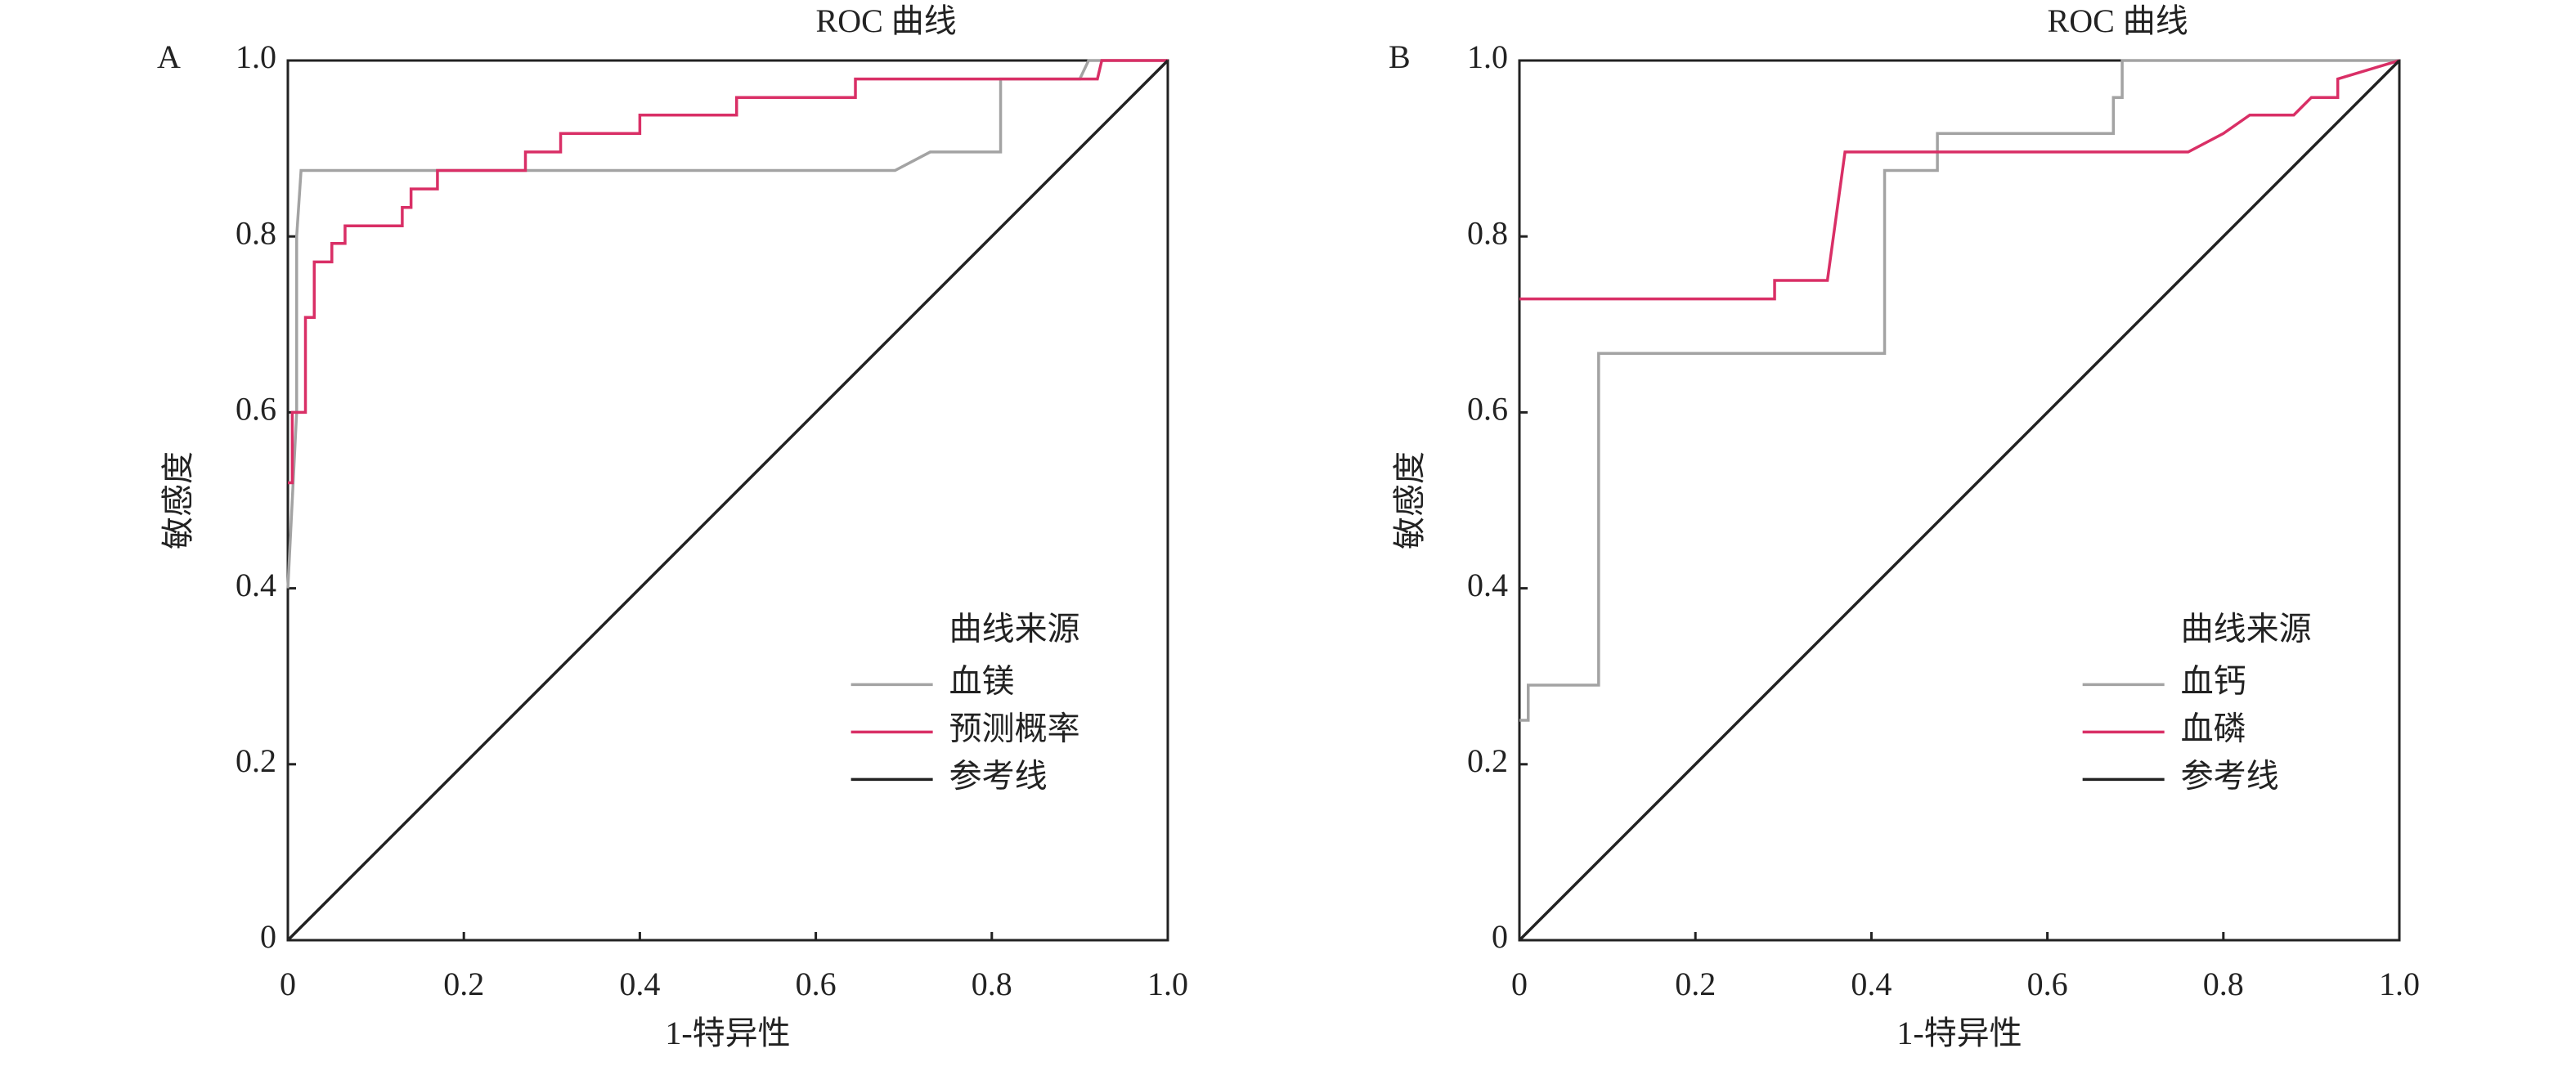 The width and height of the screenshot is (2576, 1071). I want to click on legend-label: 血钙, so click(2213, 681).